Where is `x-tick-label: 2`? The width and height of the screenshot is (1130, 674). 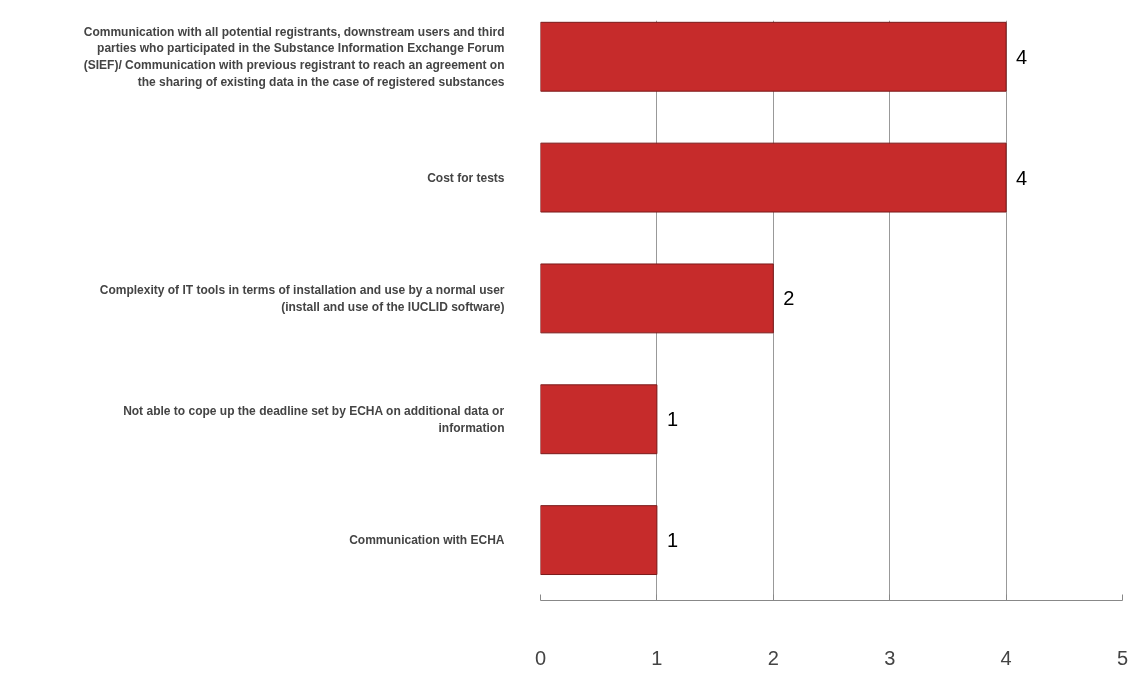 x-tick-label: 2 is located at coordinates (773, 657).